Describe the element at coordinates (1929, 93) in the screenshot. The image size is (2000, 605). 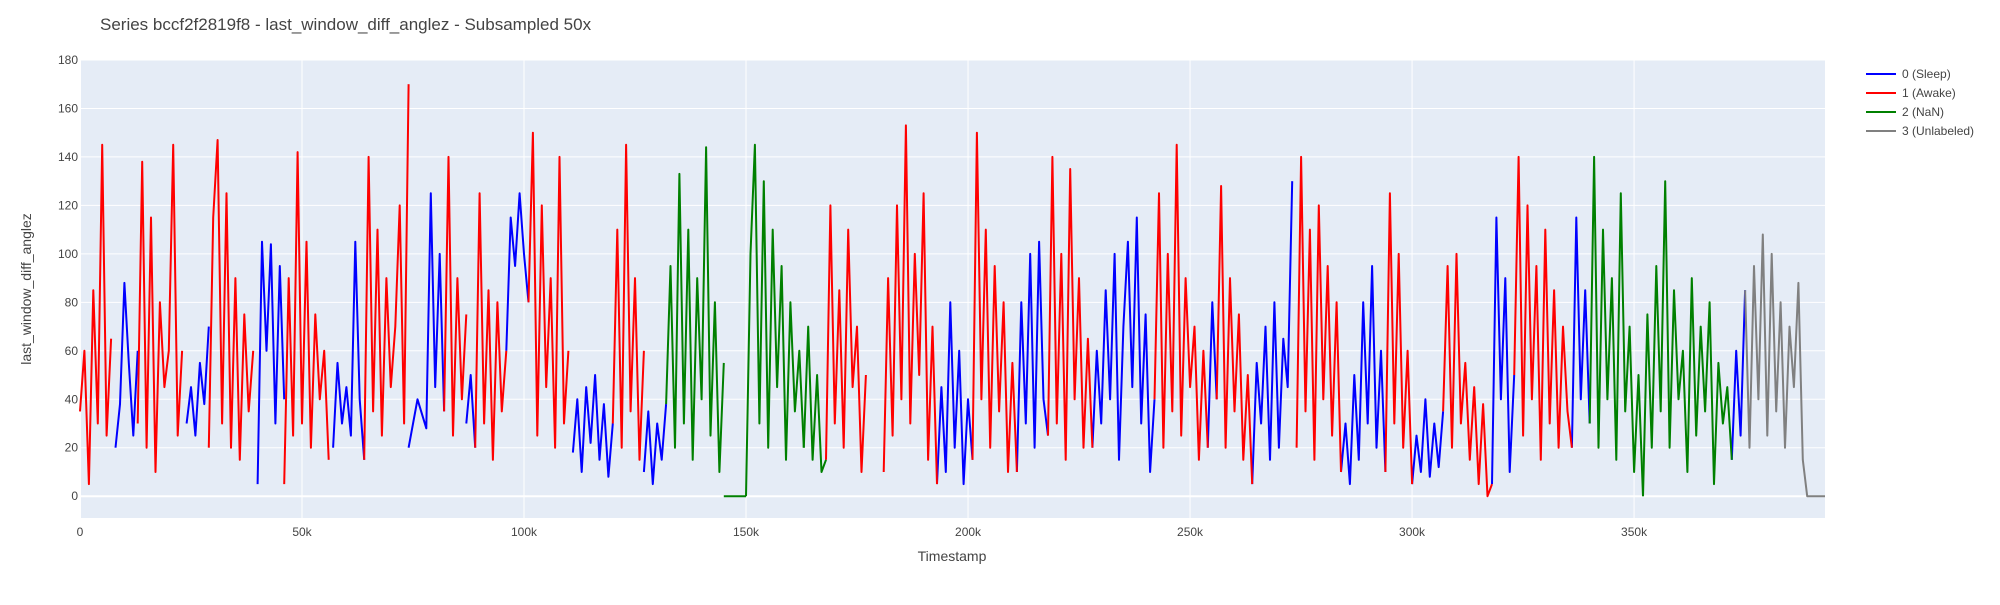
I see `legend-label: 1 (Awake)` at that location.